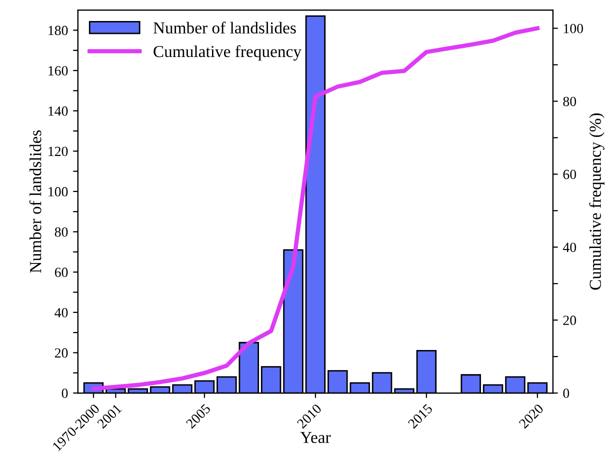 This screenshot has width=609, height=457. What do you see at coordinates (58, 71) in the screenshot?
I see `y-tick-label: 160` at bounding box center [58, 71].